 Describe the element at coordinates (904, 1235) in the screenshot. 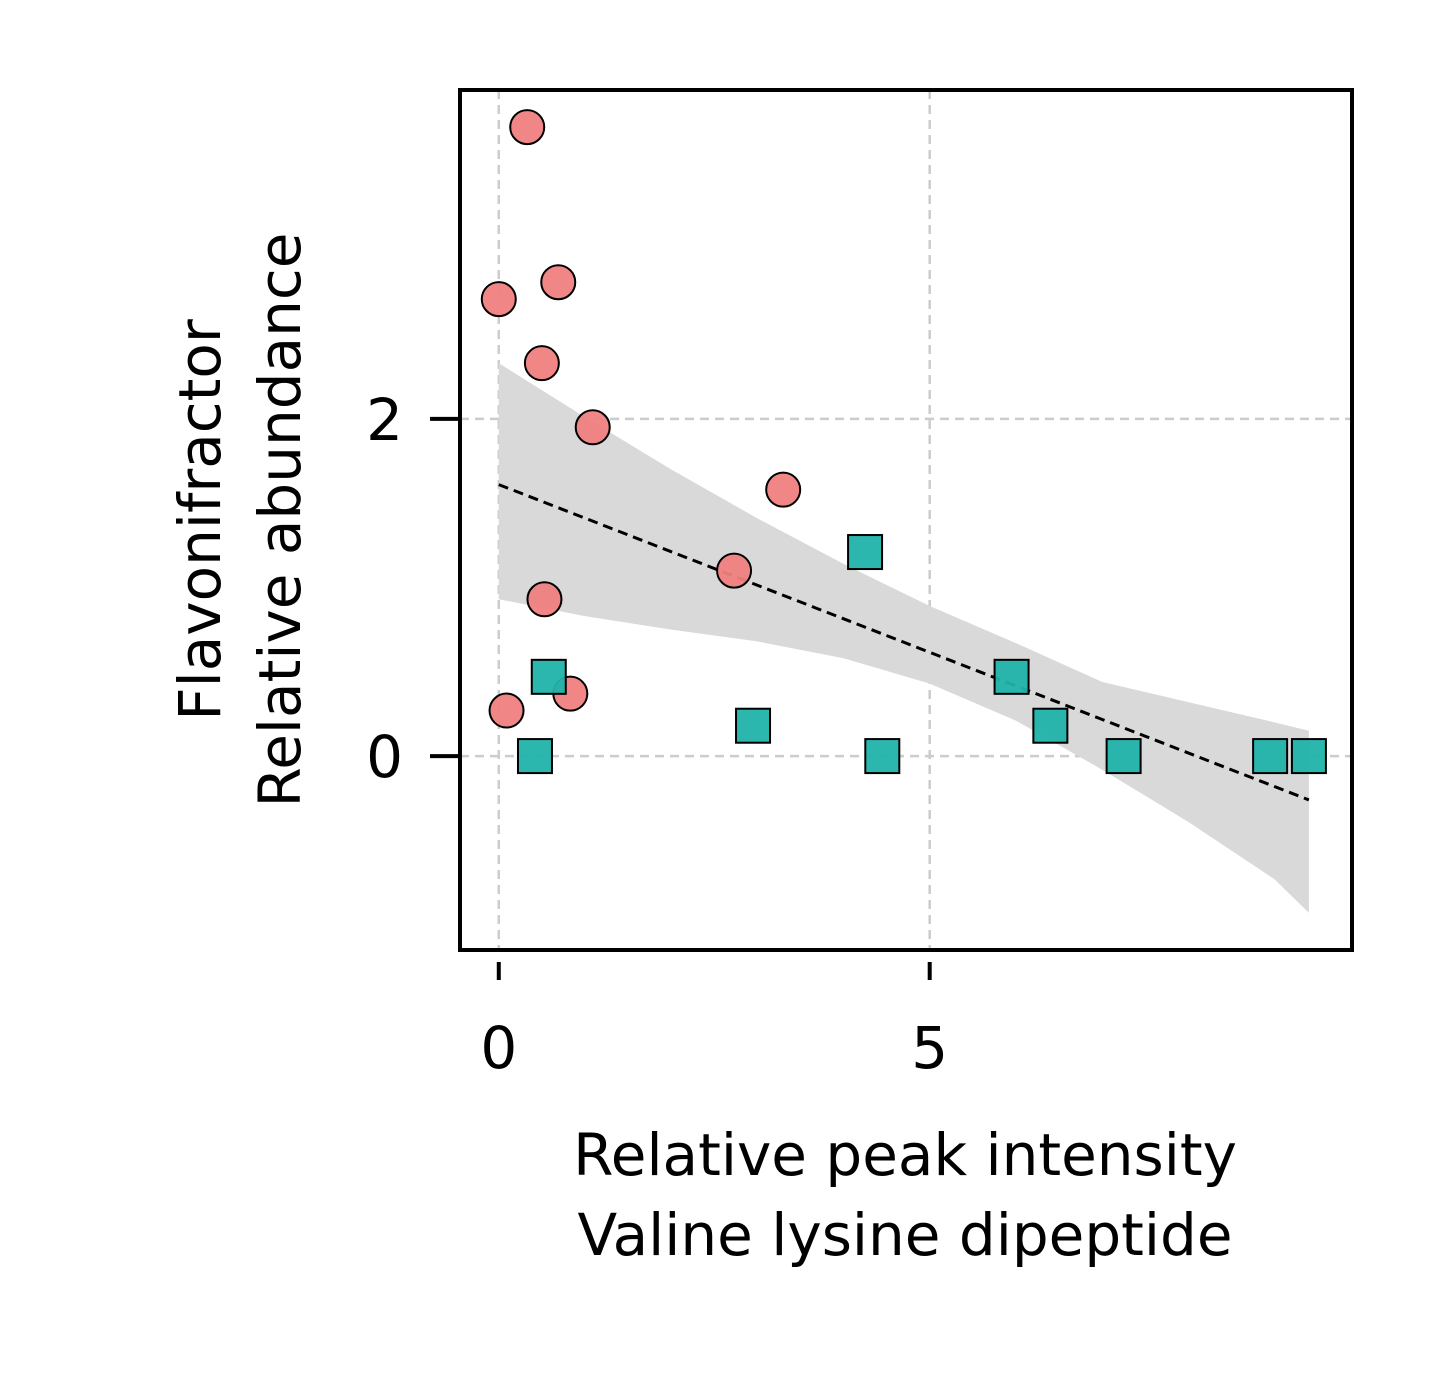

I see `x-axis-label-line-2: Valine lysine dipeptide` at that location.